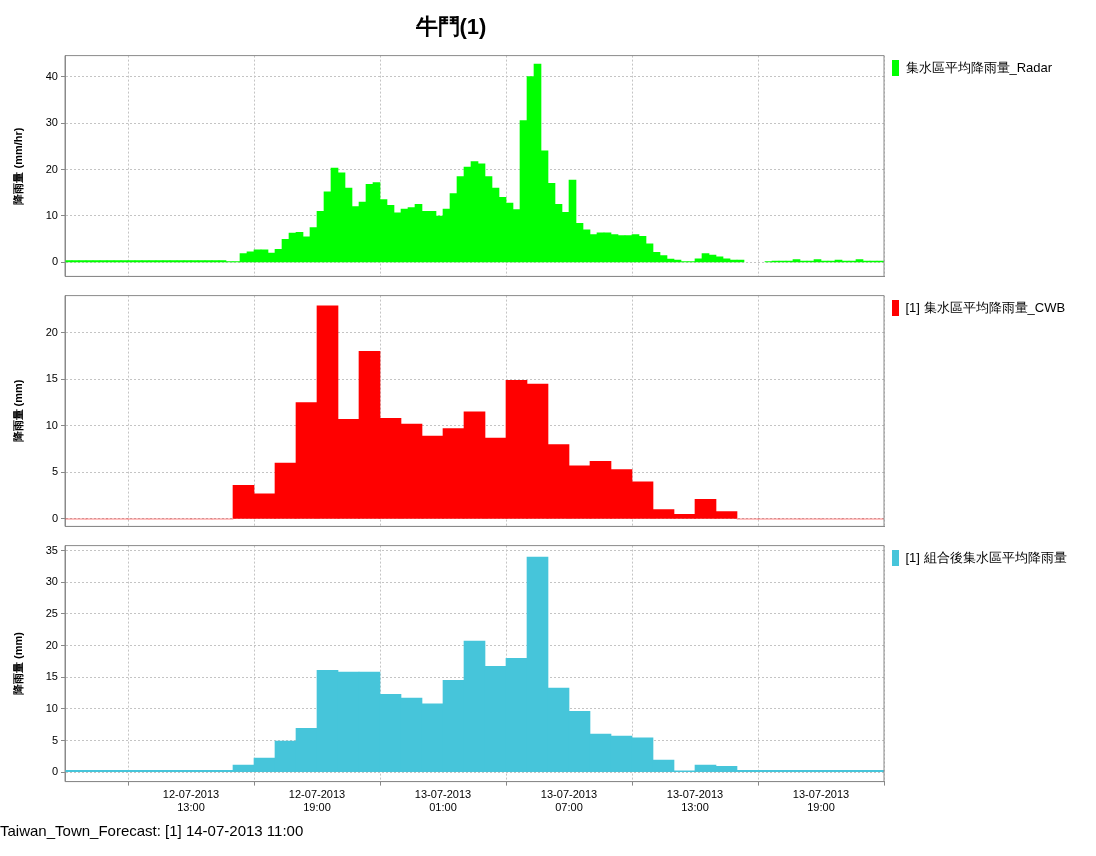 The image size is (1096, 856). Describe the element at coordinates (986, 557) in the screenshot. I see `legend-label: [1] 組合後集水區平均降雨量` at that location.